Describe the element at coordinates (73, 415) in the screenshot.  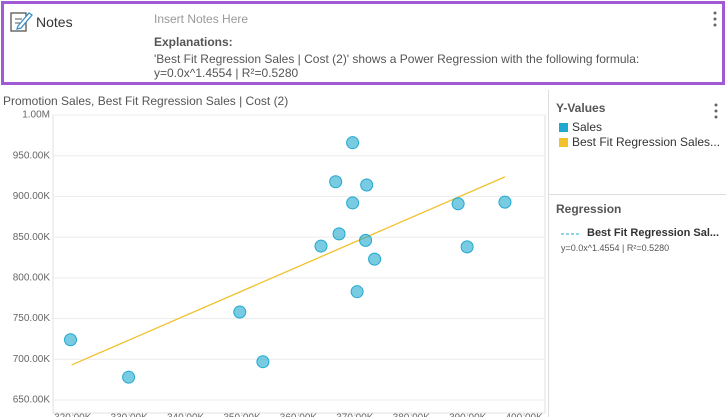
I see `x-tick-label: 320.00K` at that location.